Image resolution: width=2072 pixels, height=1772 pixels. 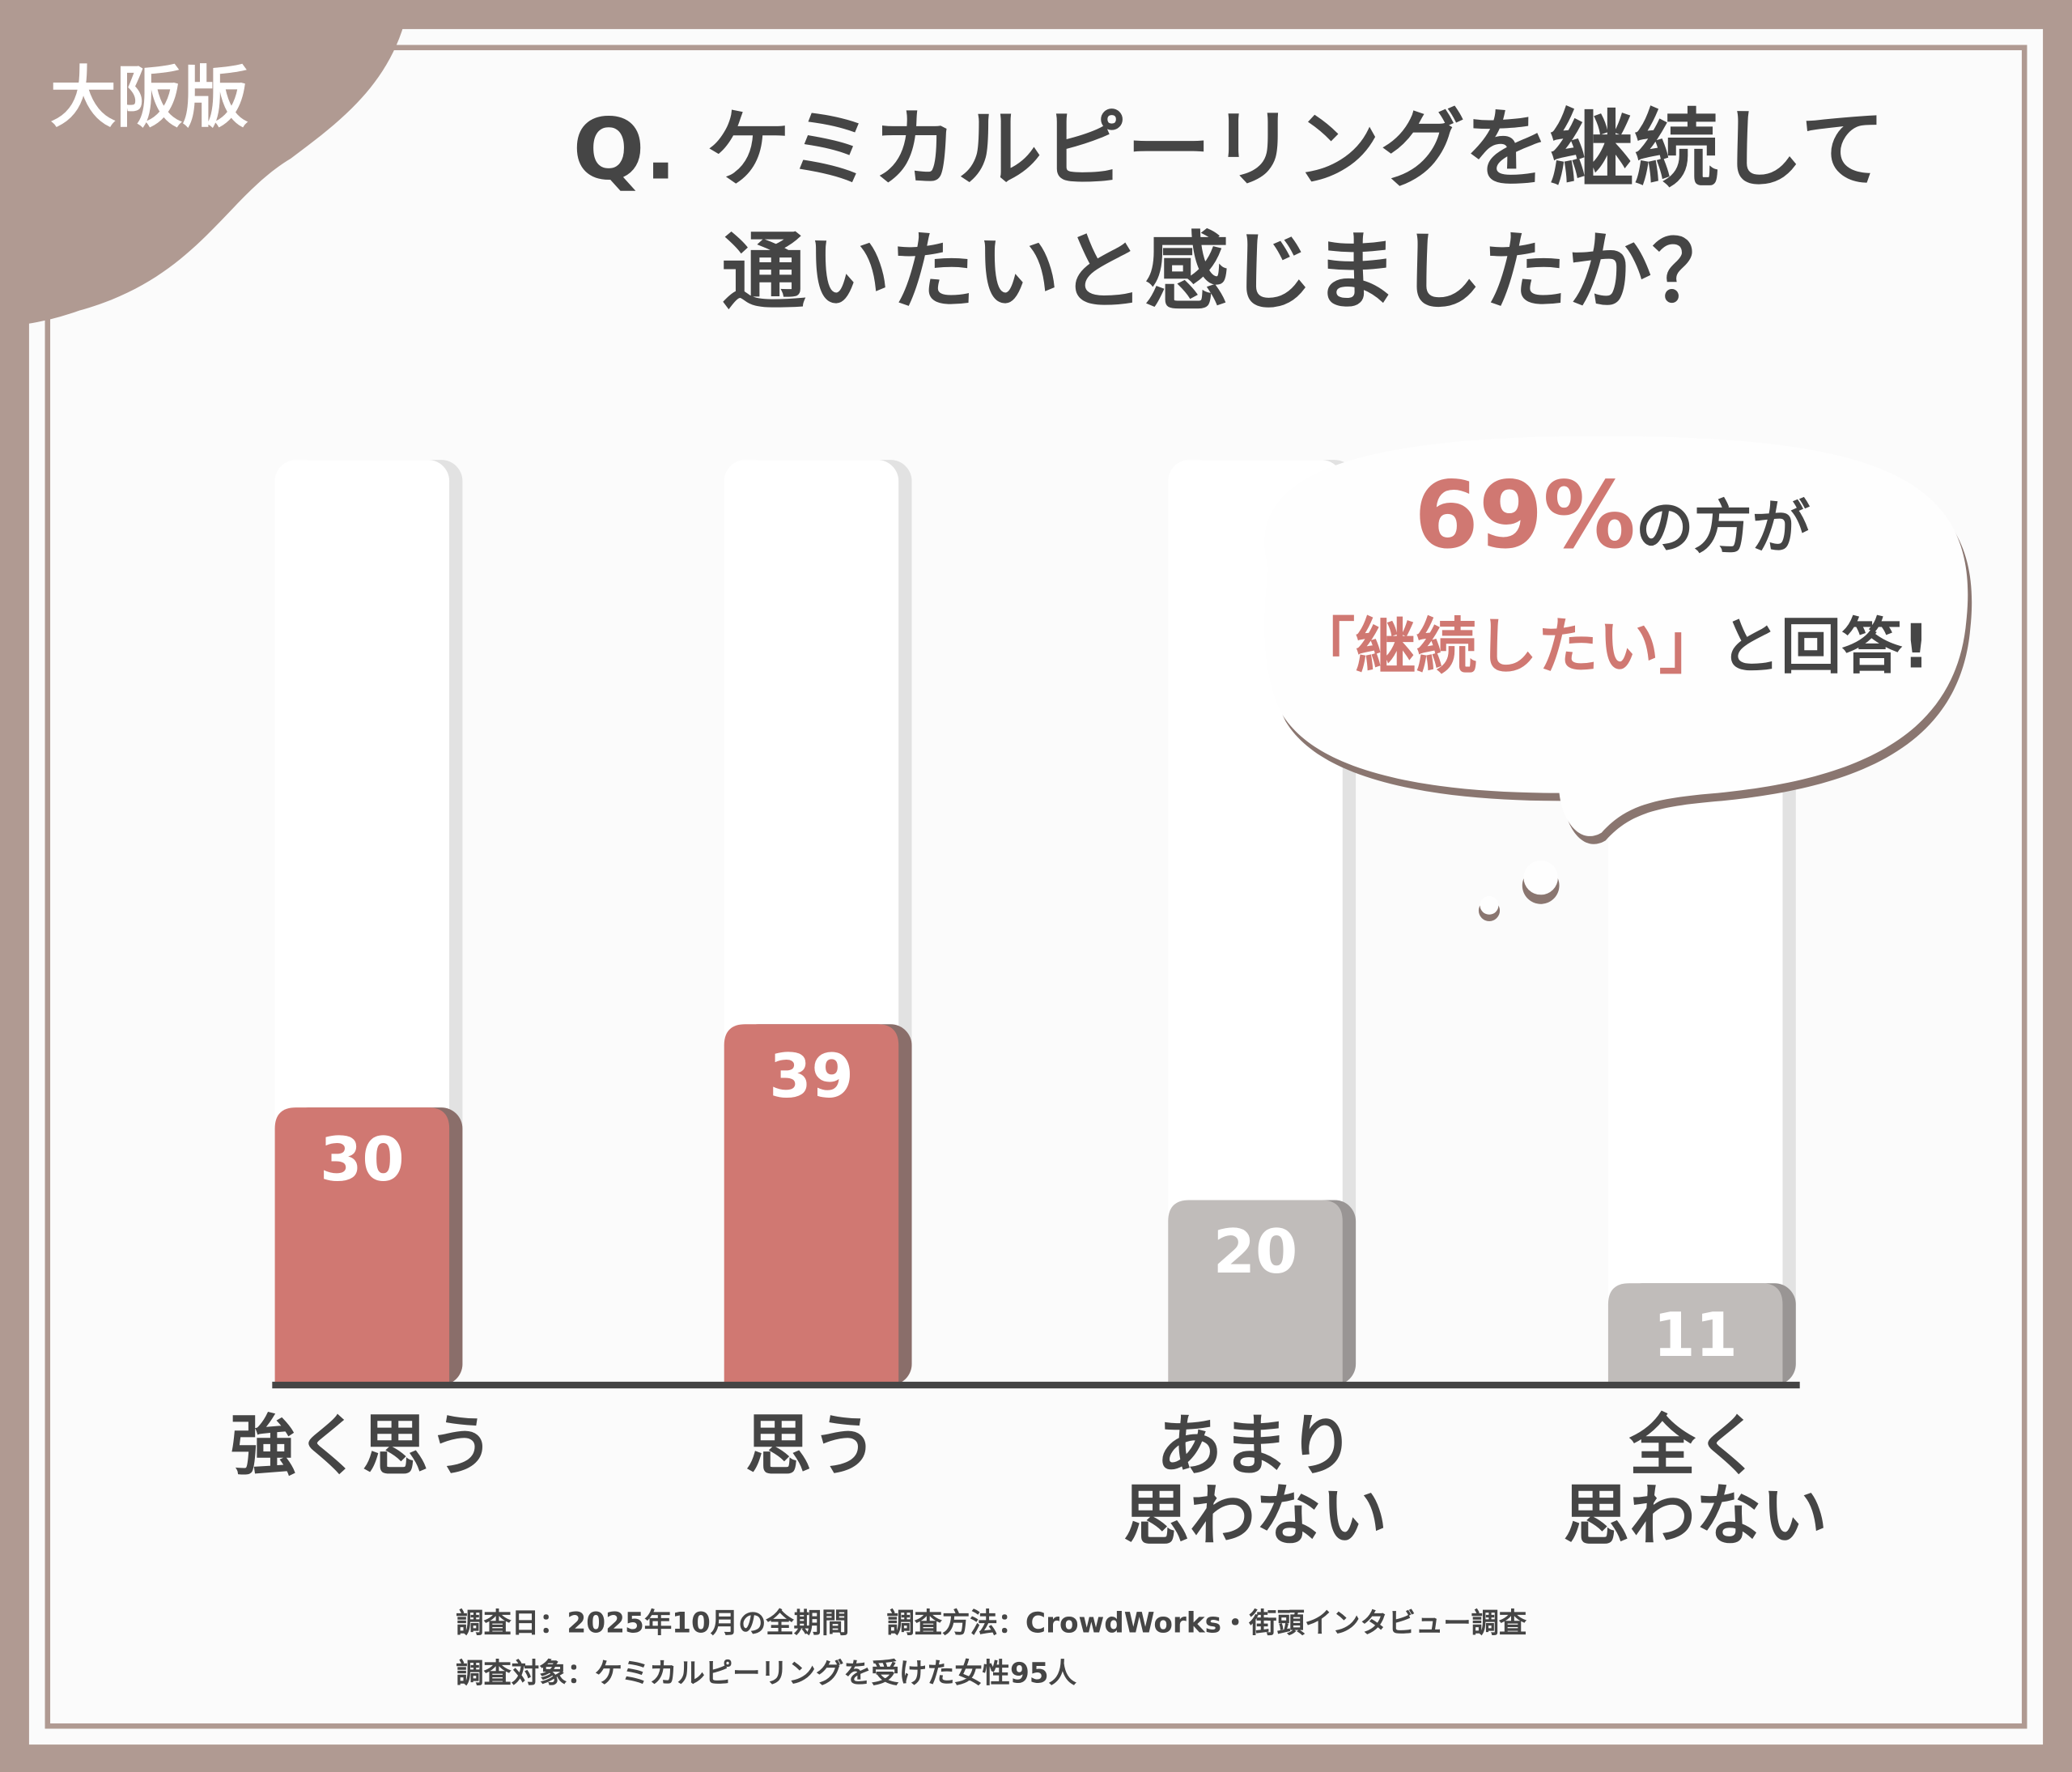 What do you see at coordinates (1723, 528) in the screenshot?
I see `callout-text: の方が` at bounding box center [1723, 528].